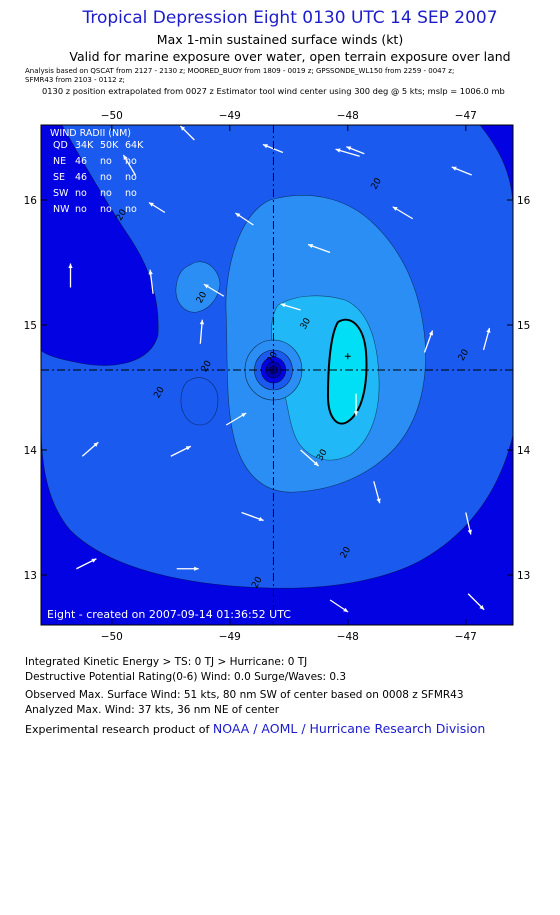 Image resolution: width=560 pixels, height=915 pixels. What do you see at coordinates (198, 287) in the screenshot?
I see `wind-band-20-30-lobe` at bounding box center [198, 287].